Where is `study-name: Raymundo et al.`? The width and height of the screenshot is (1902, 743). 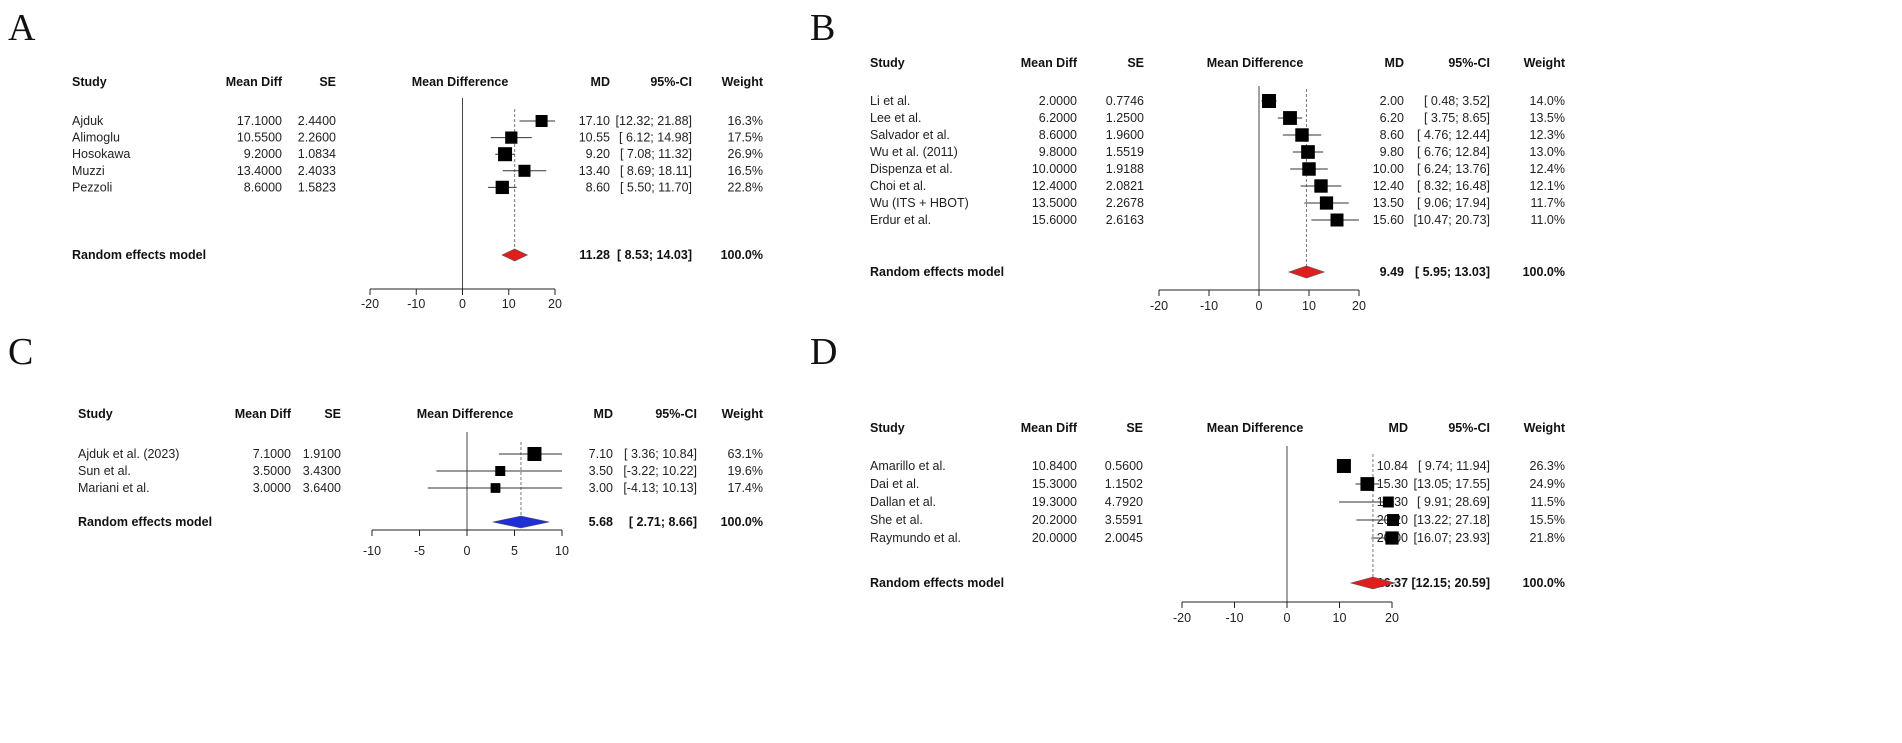 study-name: Raymundo et al. is located at coordinates (915, 538).